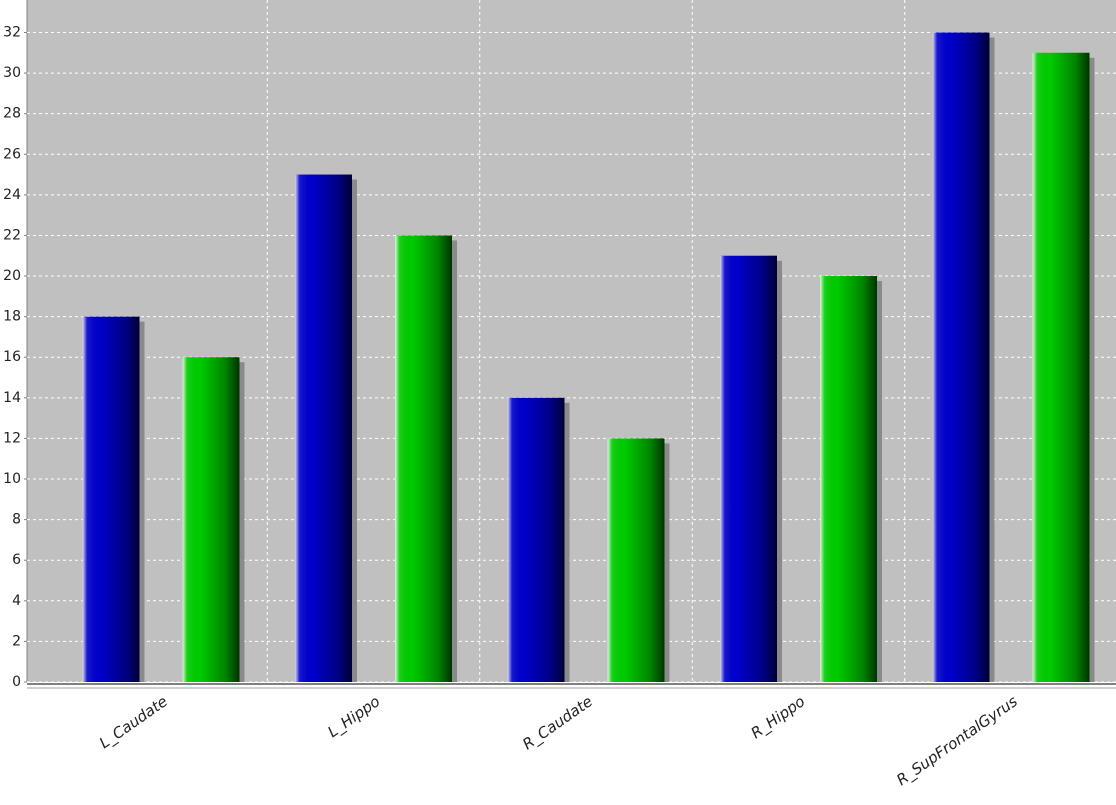  What do you see at coordinates (16, 520) in the screenshot?
I see `y-tick-label: 8` at bounding box center [16, 520].